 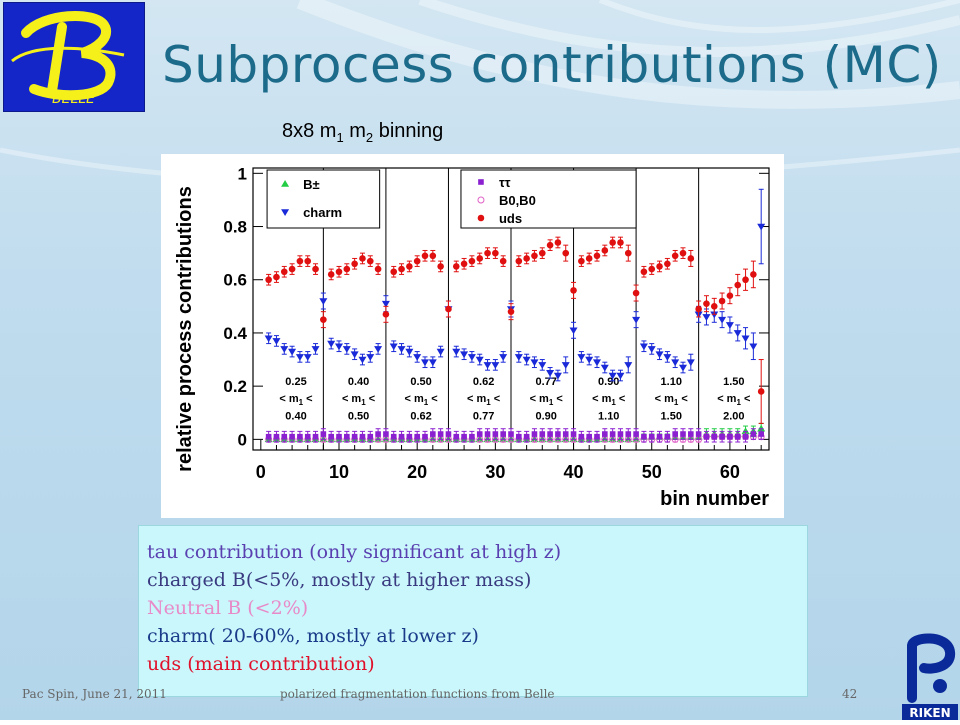 I want to click on legend-label: B±, so click(x=311, y=184).